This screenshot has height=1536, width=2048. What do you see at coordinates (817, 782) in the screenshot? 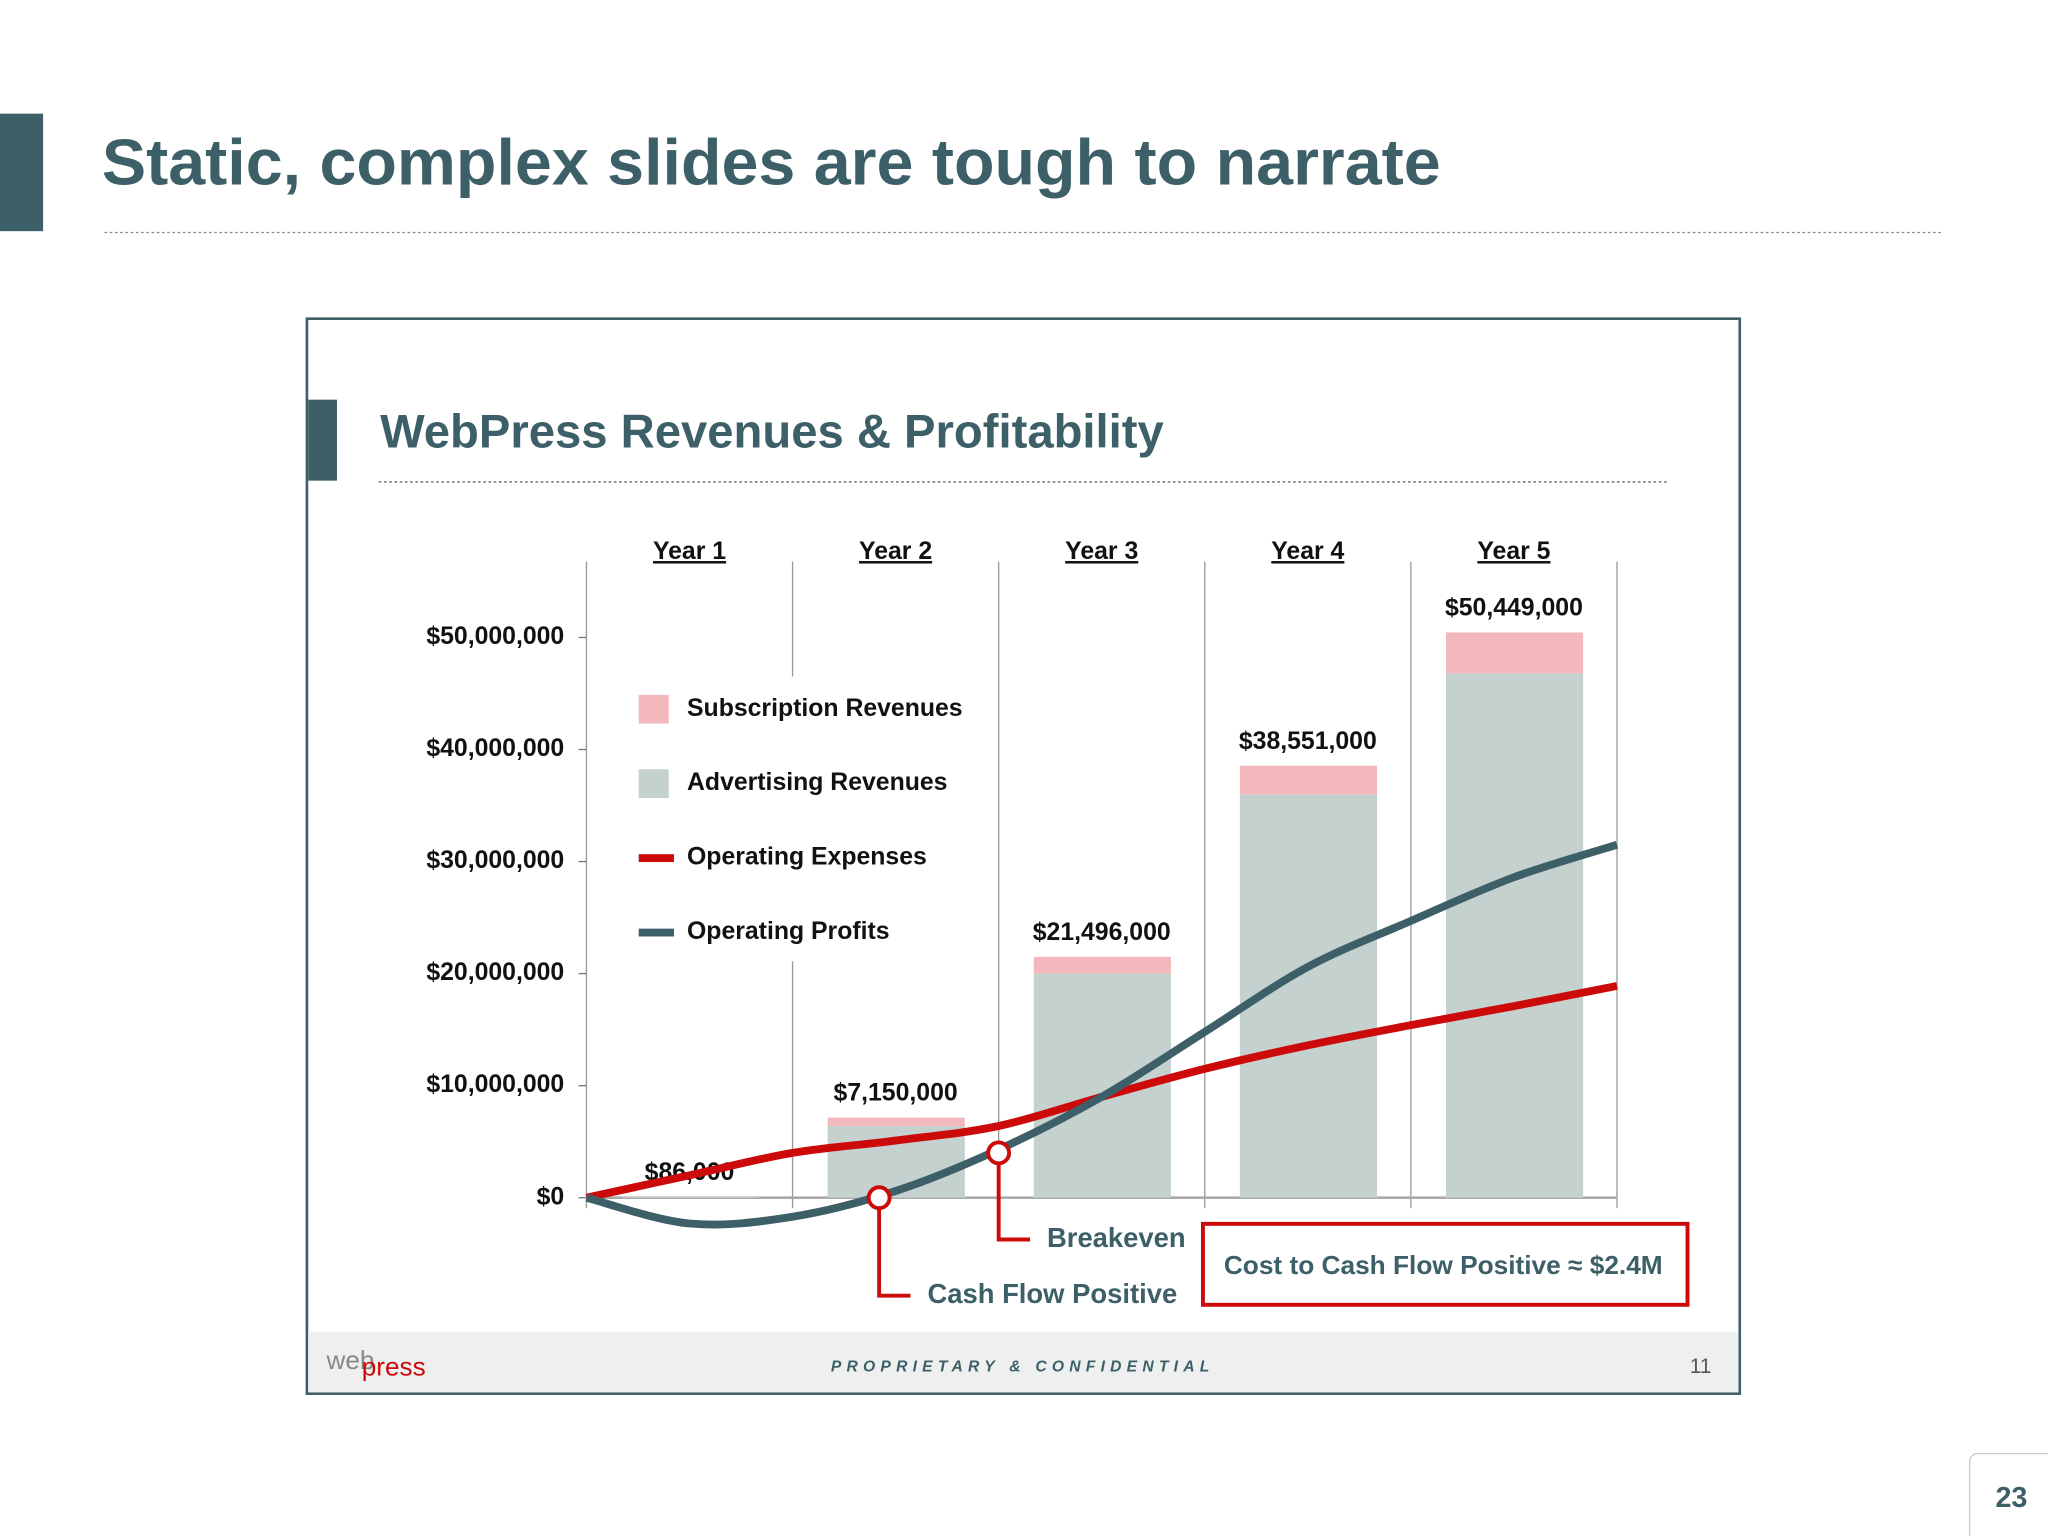
I see `legend-label: Advertising Revenues` at bounding box center [817, 782].